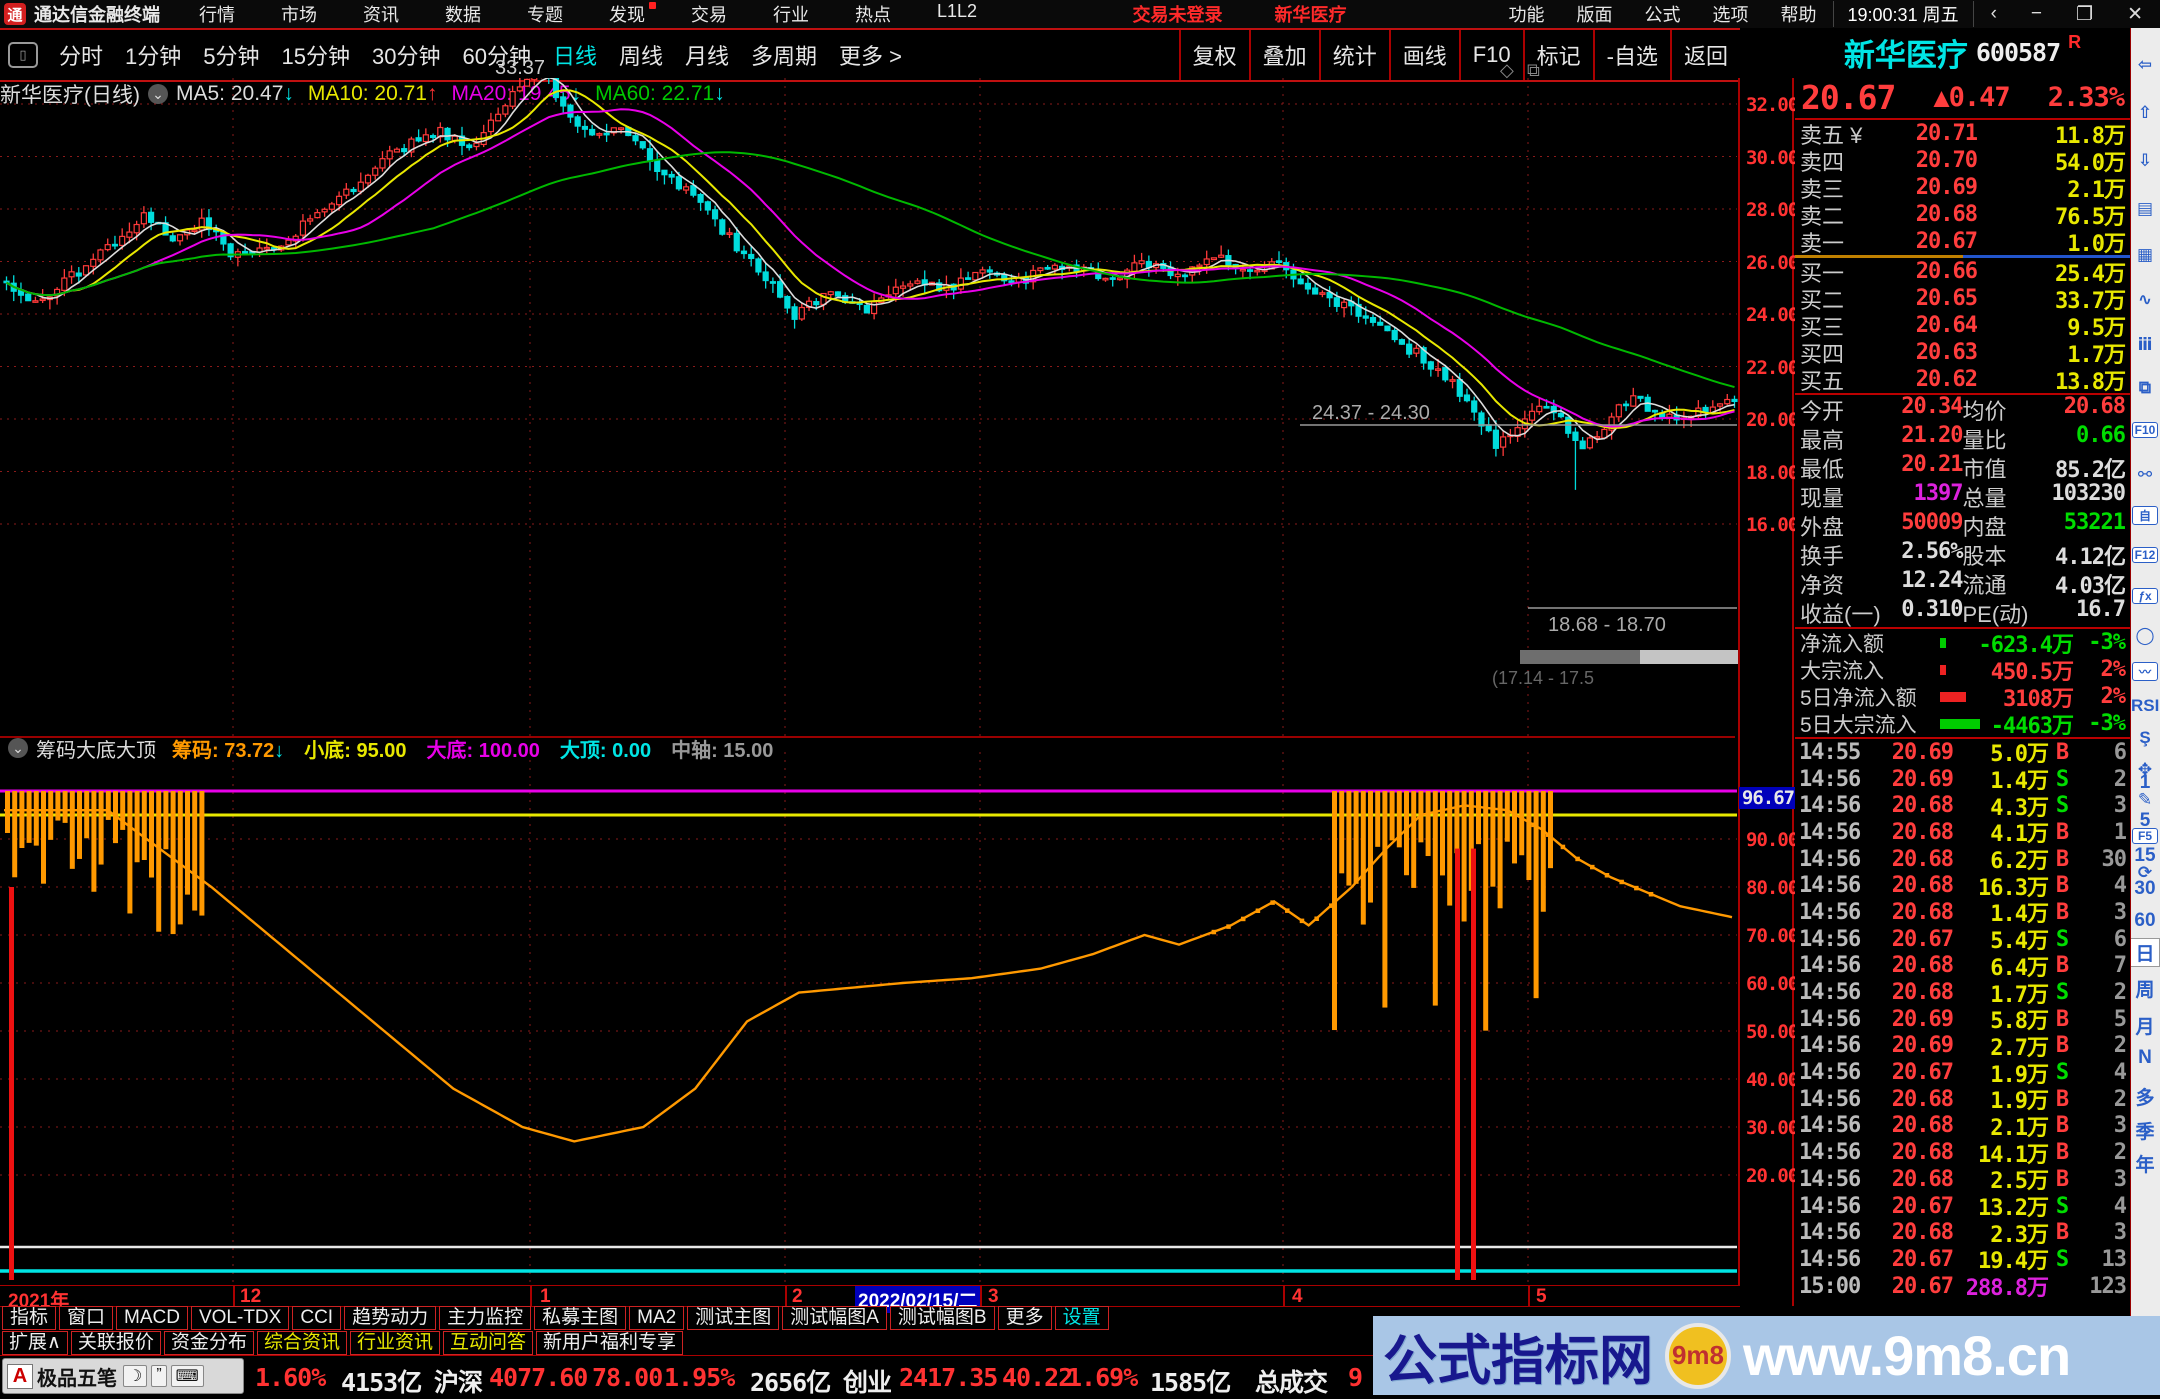 The image size is (2160, 1399). Describe the element at coordinates (2145, 705) in the screenshot. I see `rsi-icon: RSI` at that location.